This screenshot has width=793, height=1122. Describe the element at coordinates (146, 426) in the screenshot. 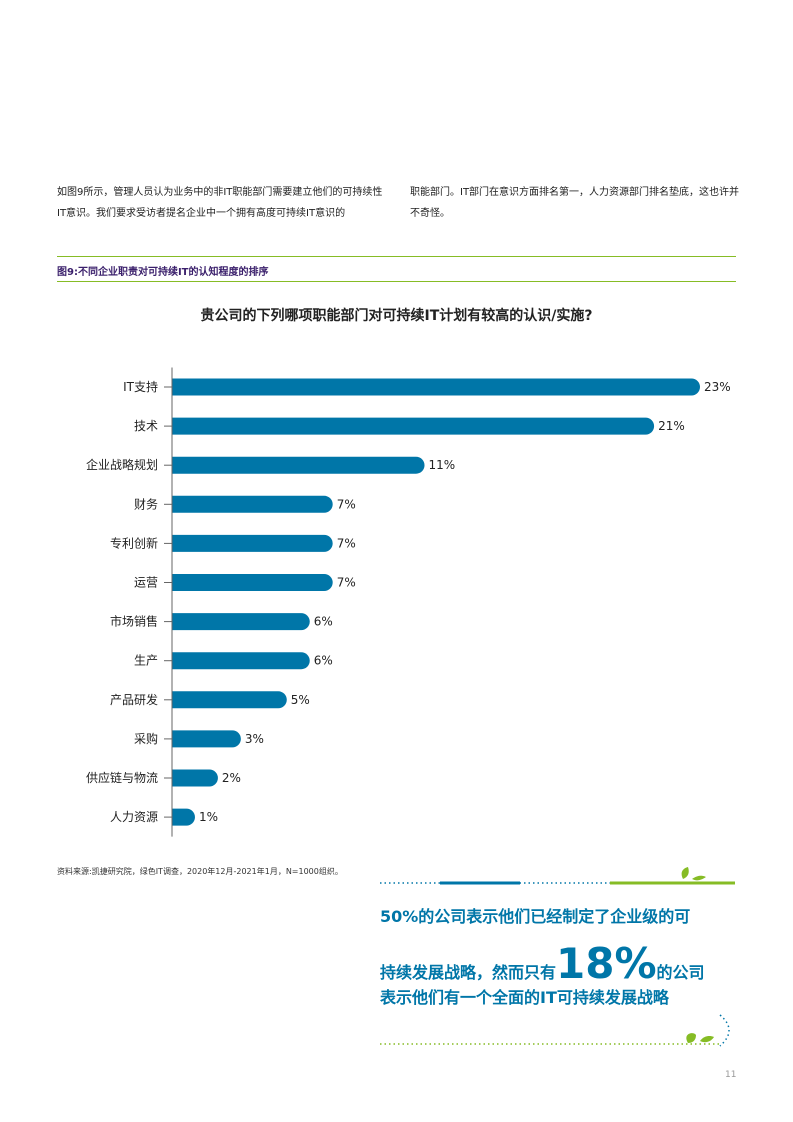

I see `category-label: 技术` at that location.